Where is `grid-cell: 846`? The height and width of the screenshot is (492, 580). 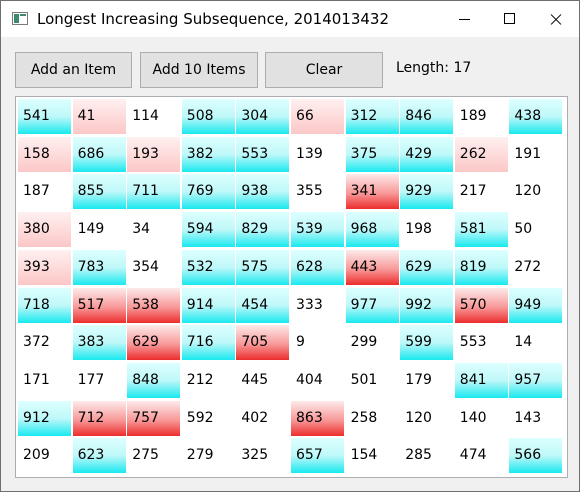
grid-cell: 846 is located at coordinates (427, 116).